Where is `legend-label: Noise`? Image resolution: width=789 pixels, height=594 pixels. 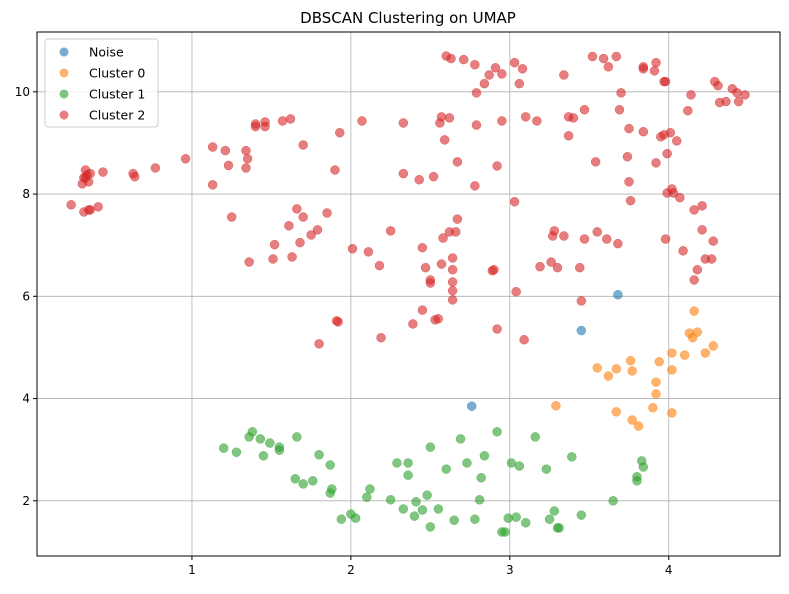 legend-label: Noise is located at coordinates (106, 52).